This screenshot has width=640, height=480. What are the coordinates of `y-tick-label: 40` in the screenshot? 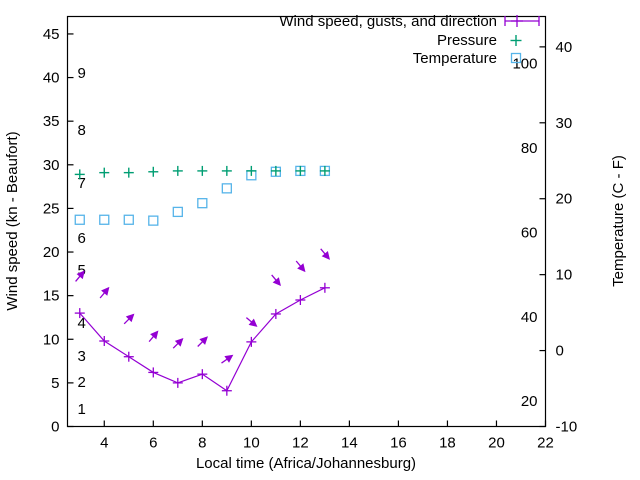 It's located at (51, 78).